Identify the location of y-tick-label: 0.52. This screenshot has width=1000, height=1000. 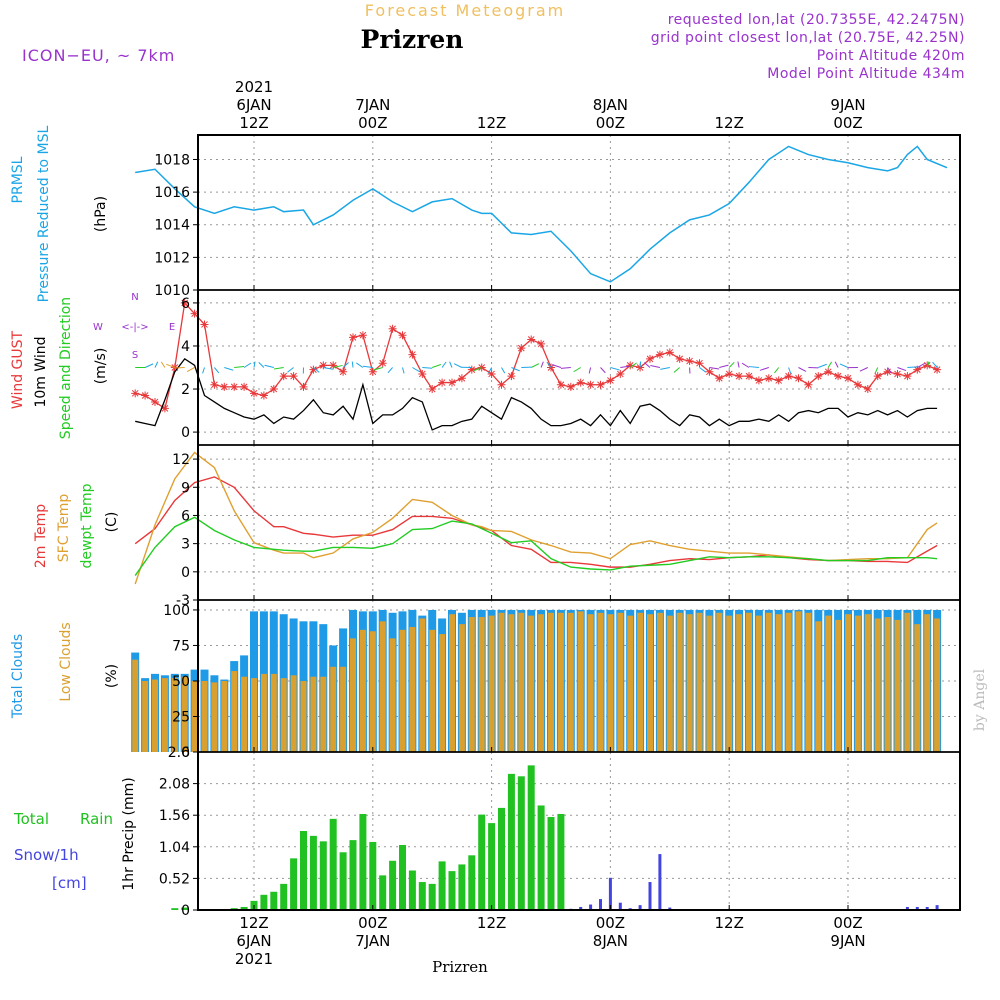
(174, 879).